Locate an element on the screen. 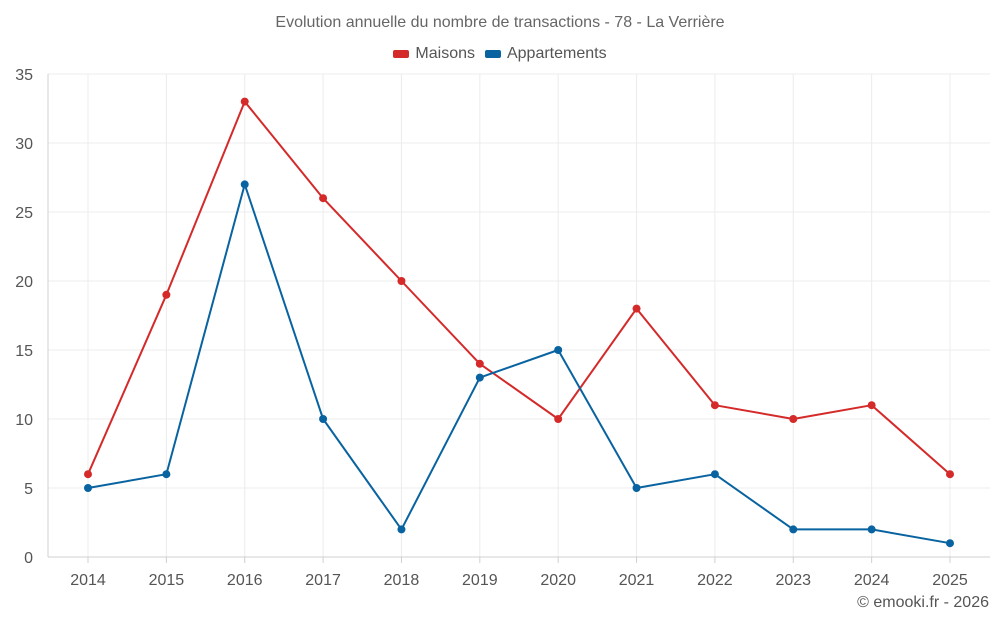  chart-legend: Maisons Appartements is located at coordinates (500, 54).